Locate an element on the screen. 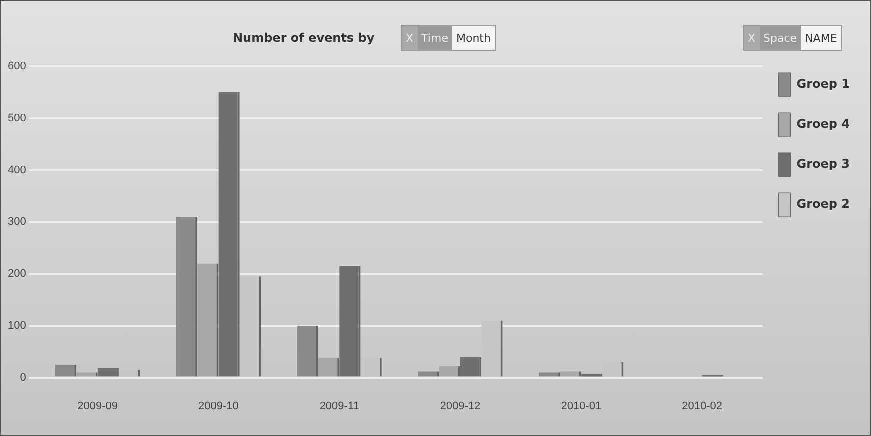 The width and height of the screenshot is (871, 436). y-tick-label: 600 is located at coordinates (17, 66).